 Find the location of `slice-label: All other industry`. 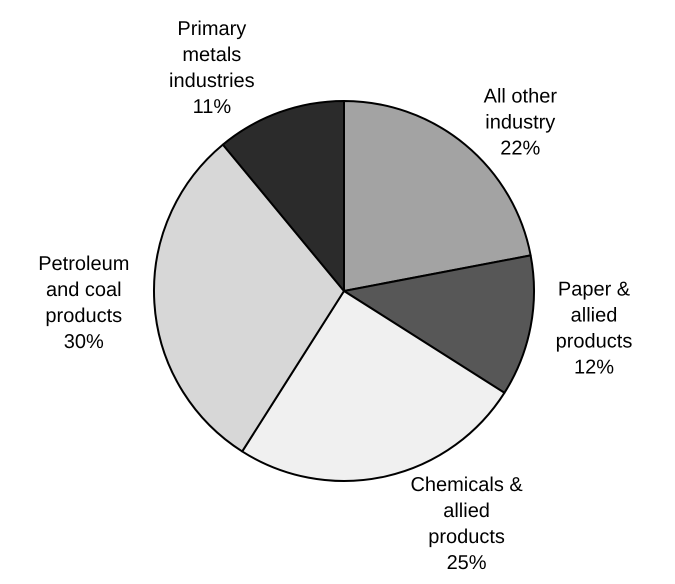

slice-label: All other industry is located at coordinates (521, 110).